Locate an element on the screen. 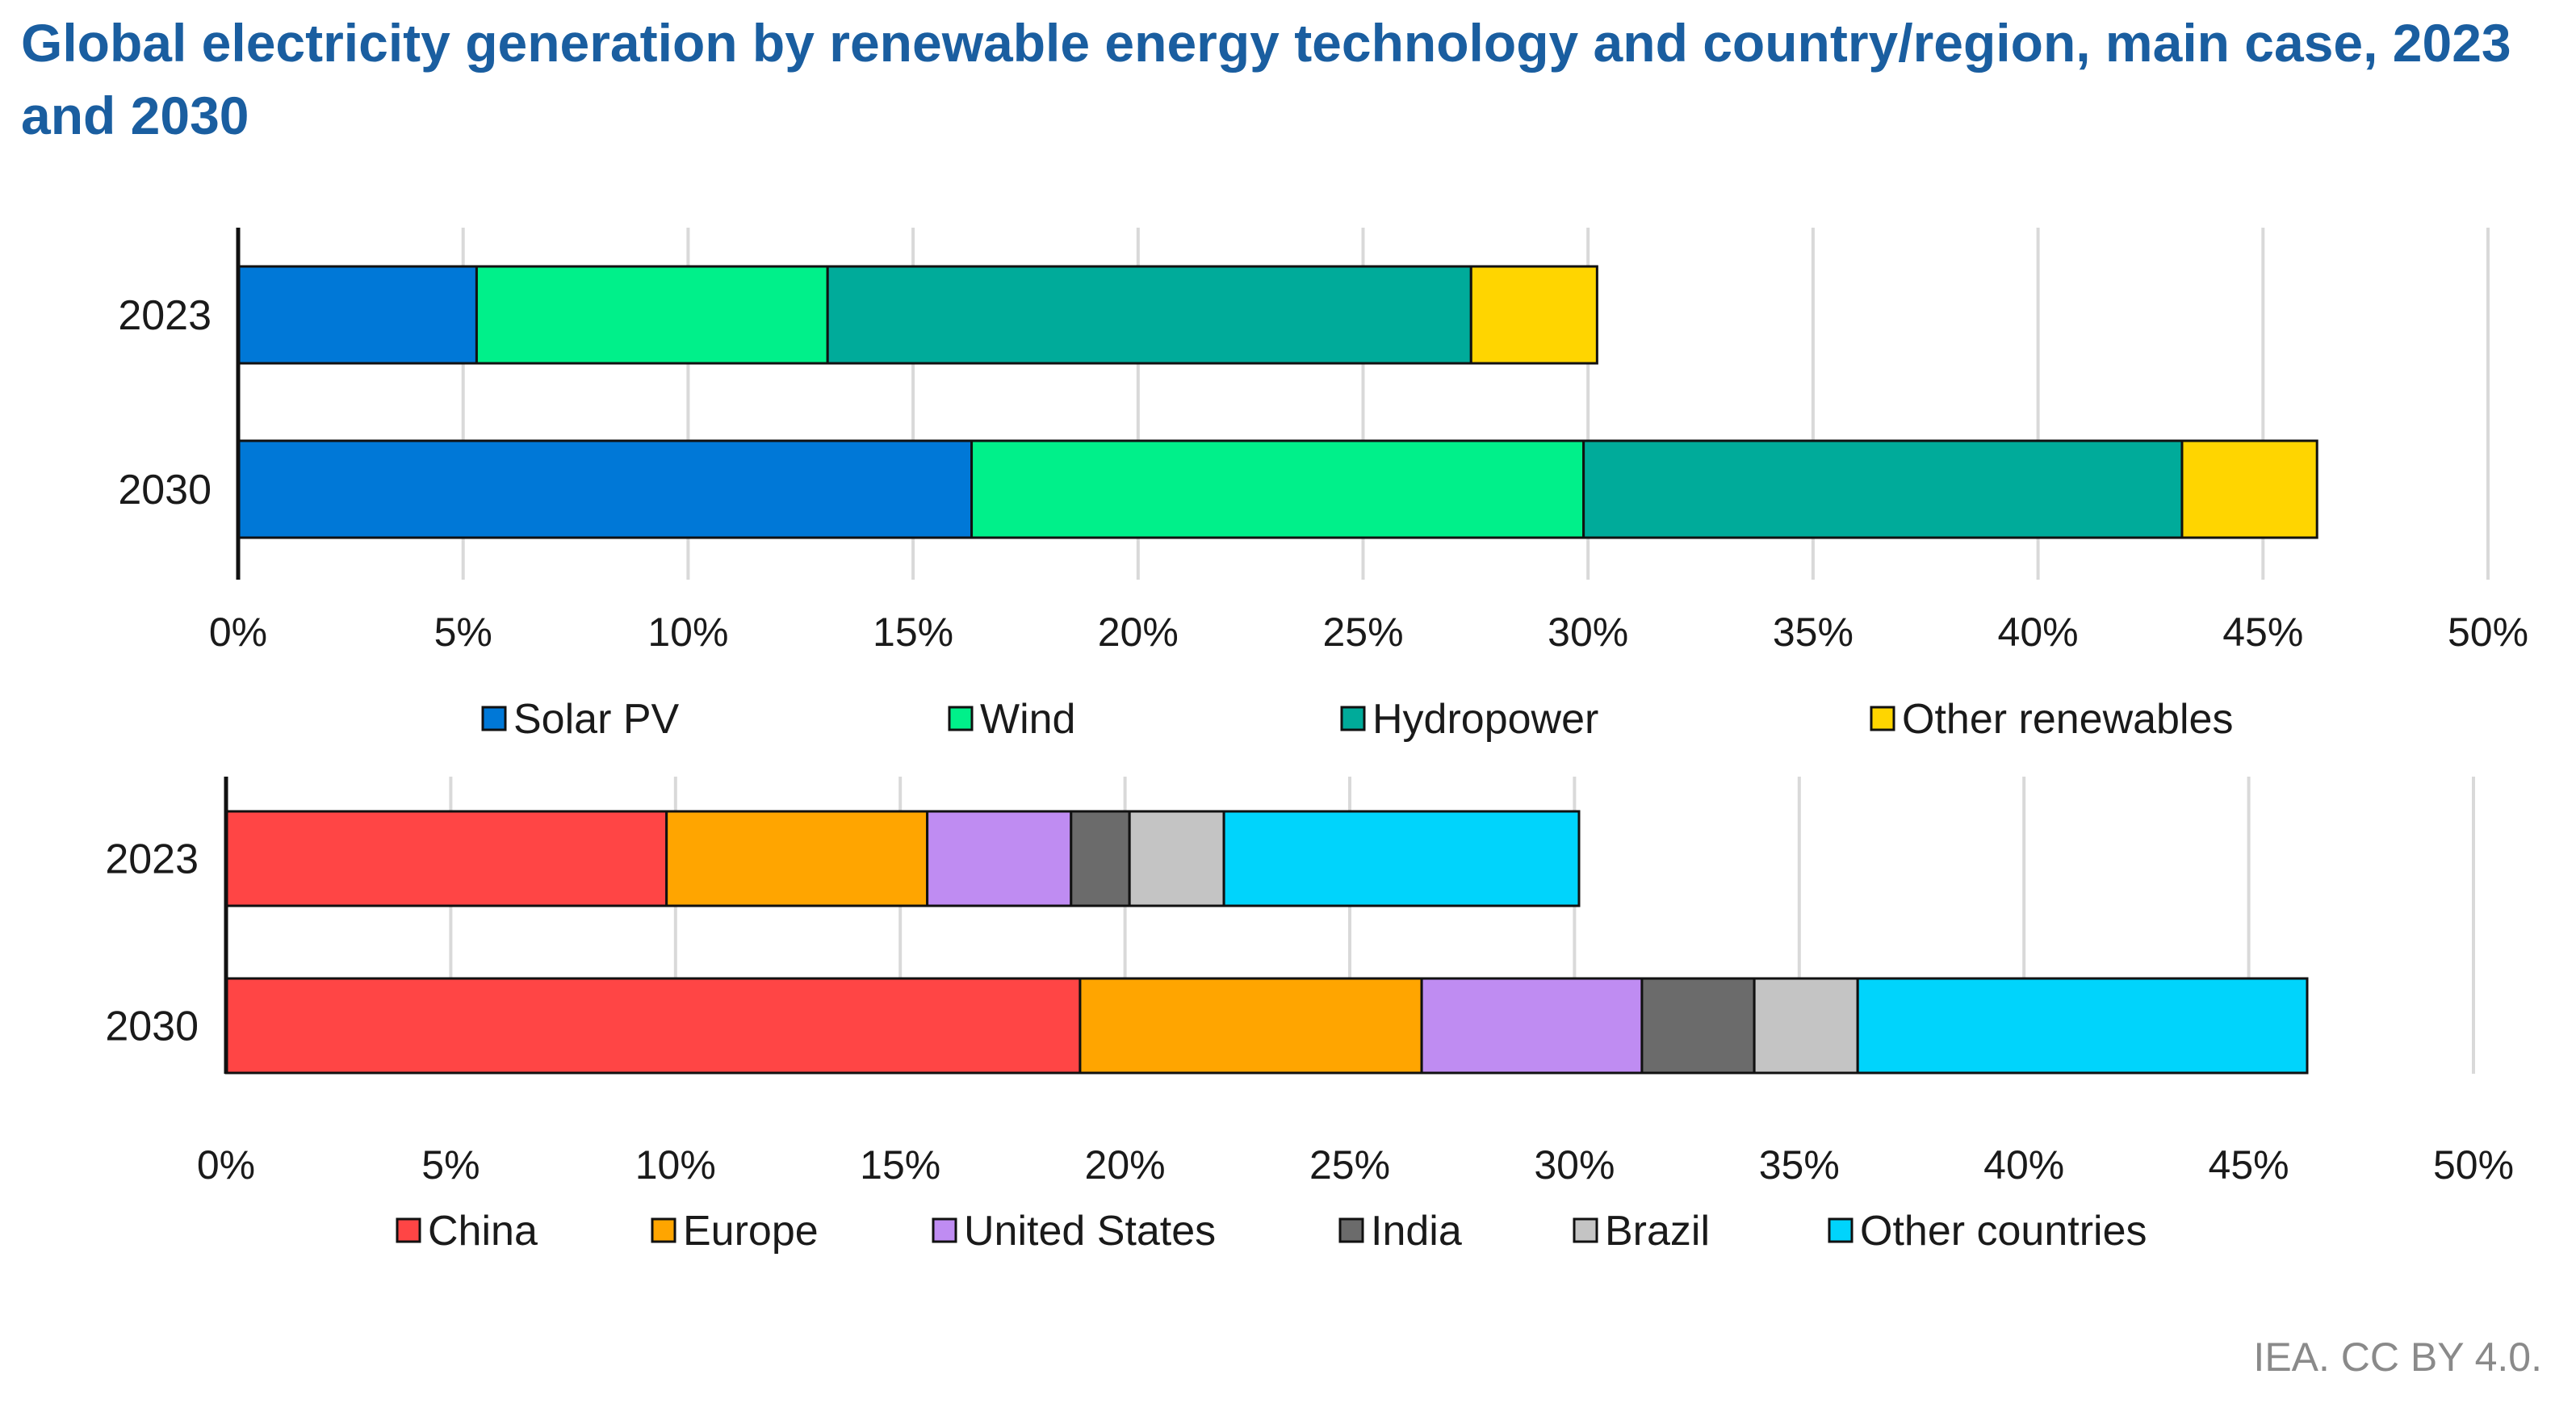  legend-swatch-other-renewables is located at coordinates (1882, 718).